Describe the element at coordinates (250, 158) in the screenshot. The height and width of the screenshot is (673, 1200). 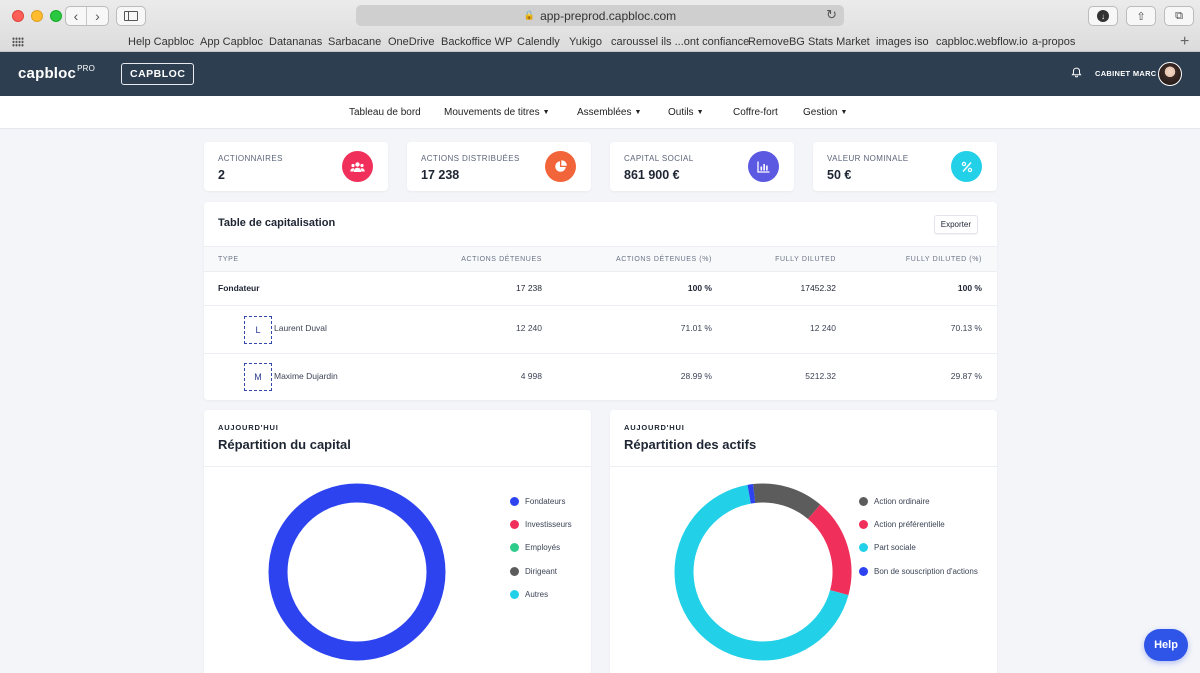
I see `stat-label: ACTIONNAIRES` at that location.